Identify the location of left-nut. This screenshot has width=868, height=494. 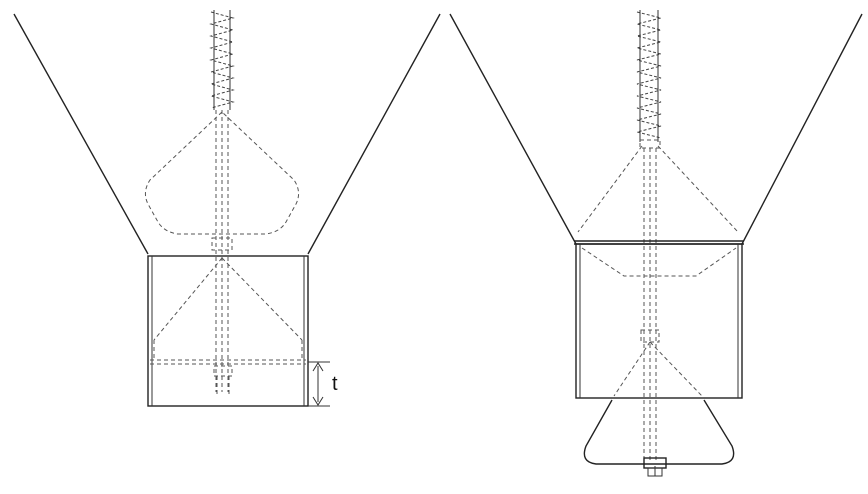
(223, 371).